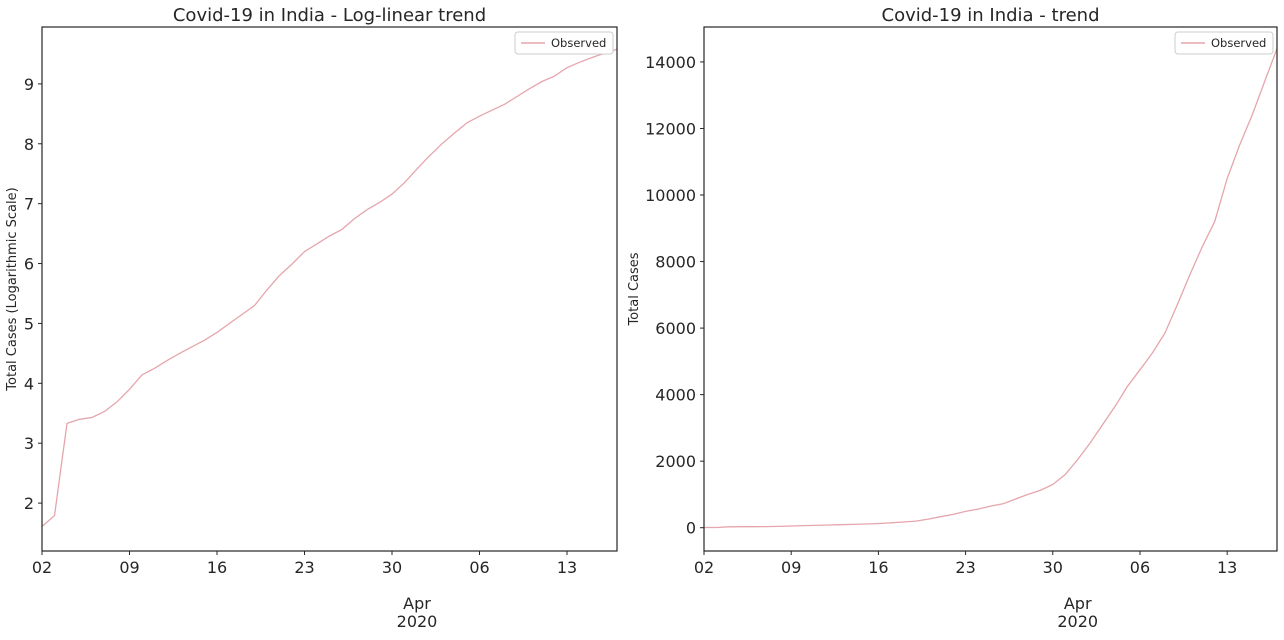  Describe the element at coordinates (29, 383) in the screenshot. I see `y-tick-label: 4` at that location.